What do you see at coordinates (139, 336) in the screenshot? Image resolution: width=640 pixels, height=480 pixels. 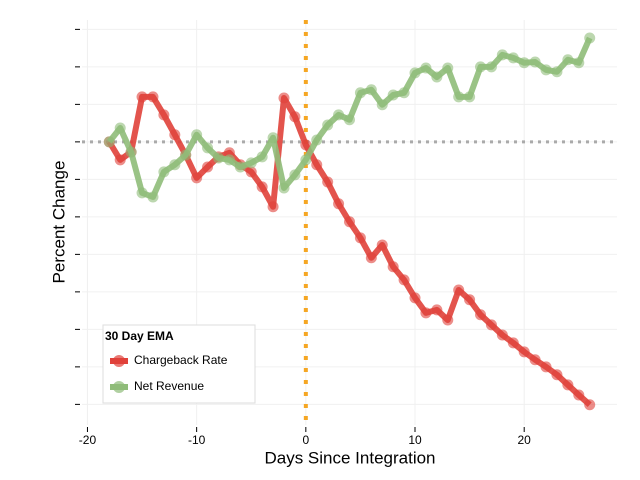 I see `legend-title: 30 Day EMA` at bounding box center [139, 336].